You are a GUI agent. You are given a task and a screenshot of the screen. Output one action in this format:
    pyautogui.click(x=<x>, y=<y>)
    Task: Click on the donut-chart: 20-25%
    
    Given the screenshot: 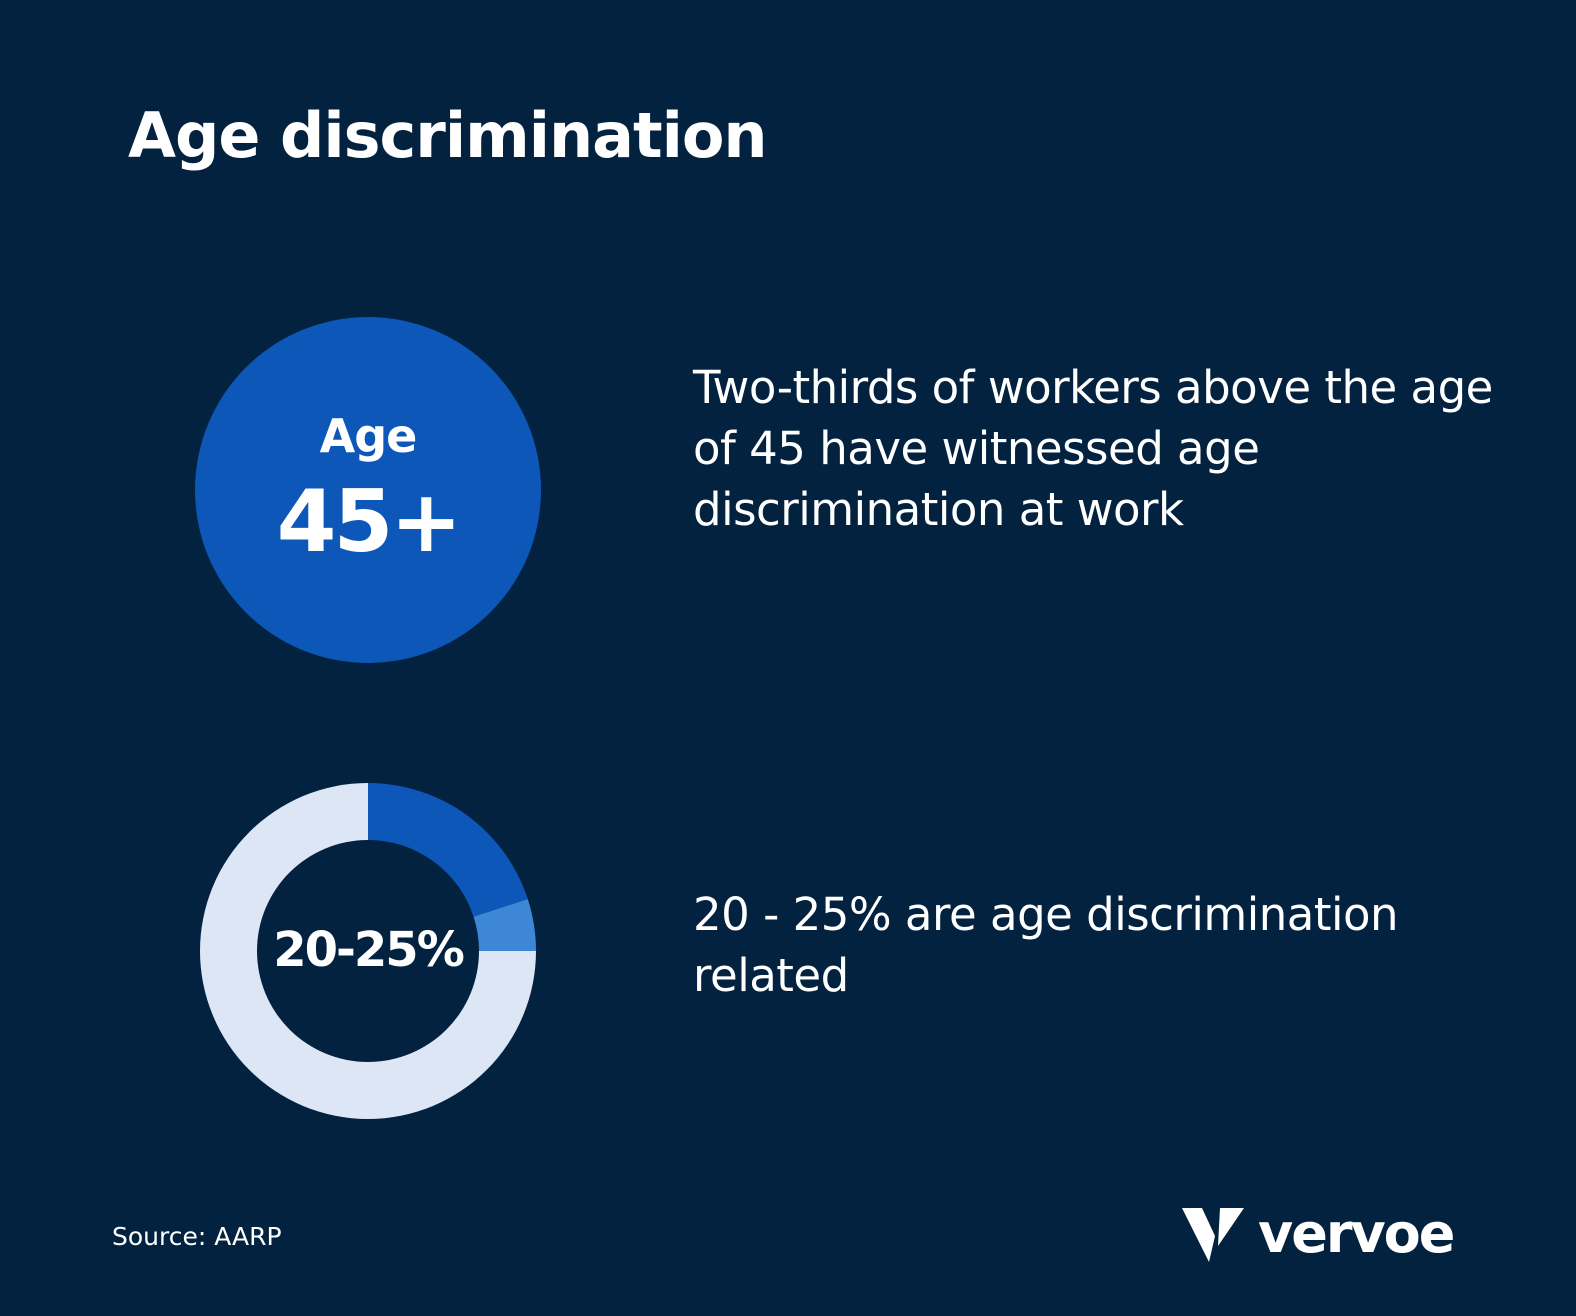 What is the action you would take?
    pyautogui.click(x=368, y=951)
    